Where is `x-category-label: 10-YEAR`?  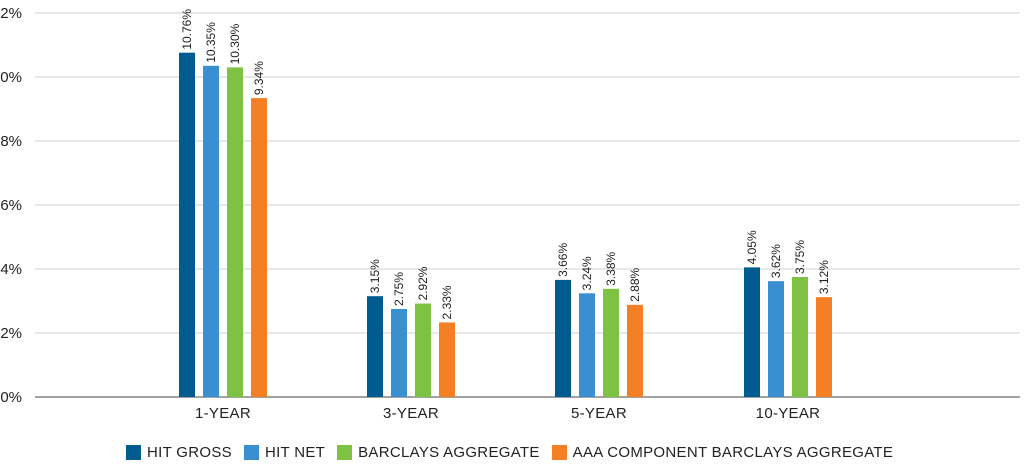
x-category-label: 10-YEAR is located at coordinates (788, 413).